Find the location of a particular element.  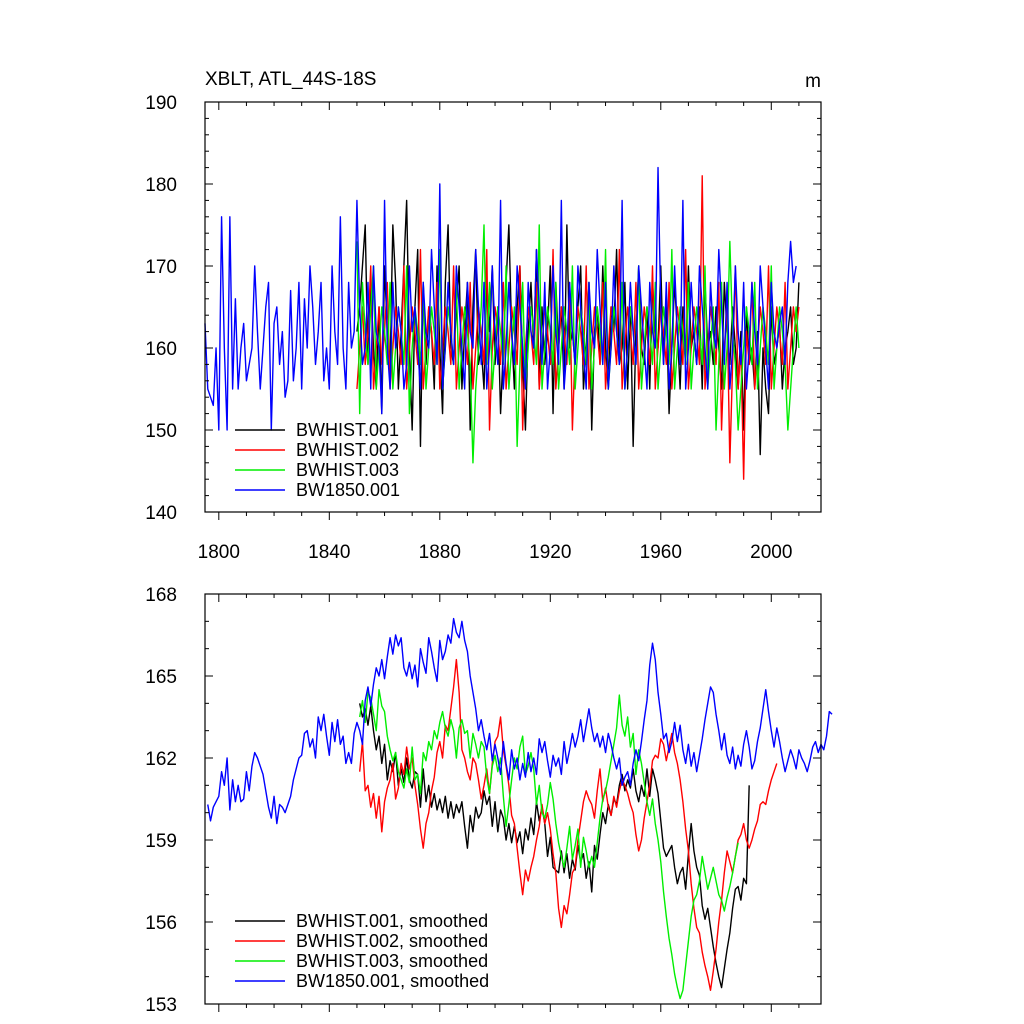

top-x-tick-label: 1880 is located at coordinates (440, 552).